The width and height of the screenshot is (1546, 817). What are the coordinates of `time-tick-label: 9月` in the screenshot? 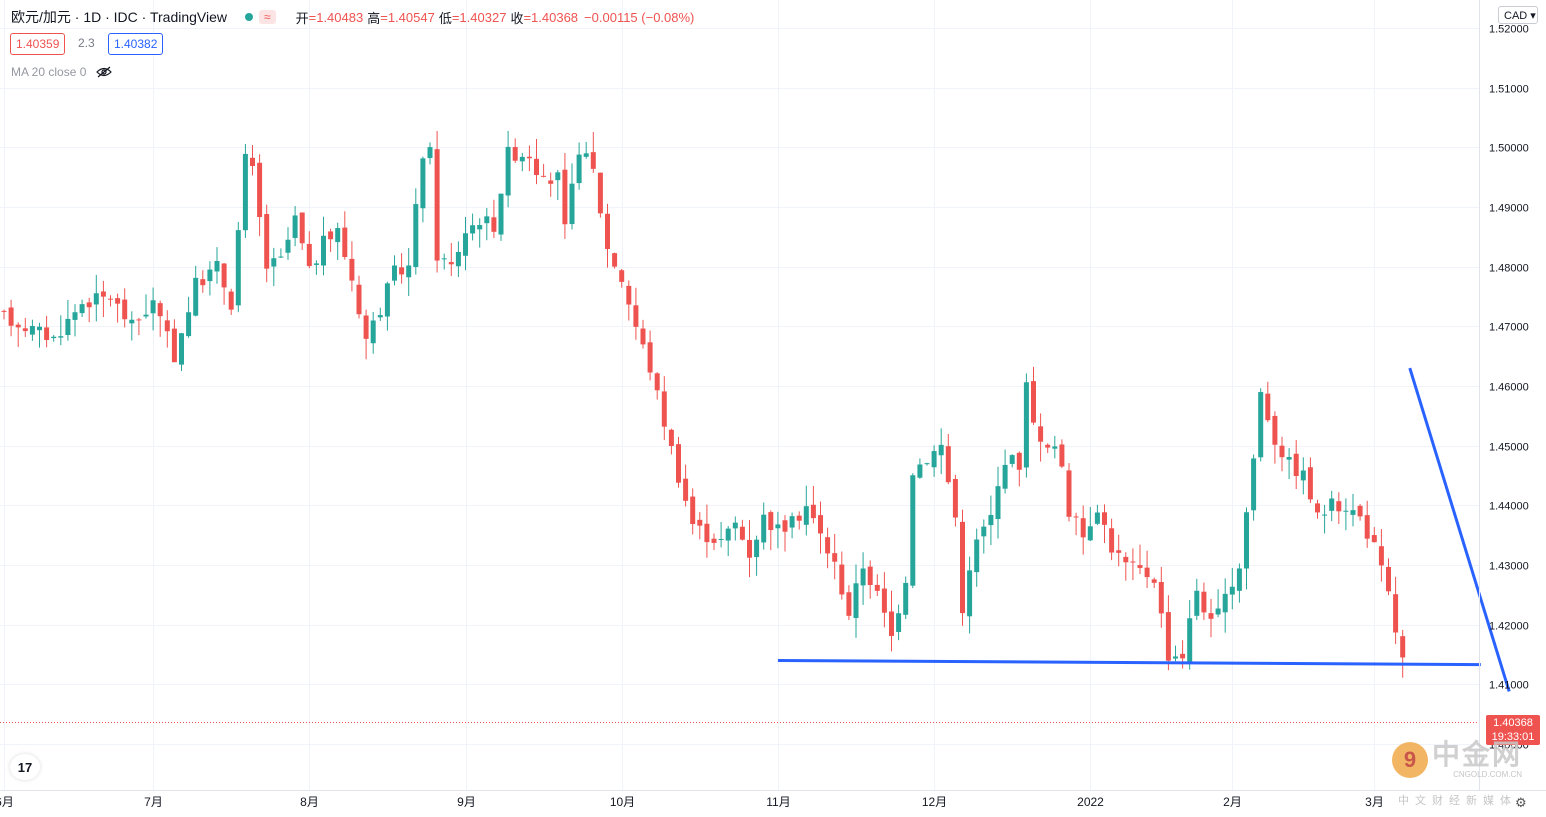 It's located at (466, 802).